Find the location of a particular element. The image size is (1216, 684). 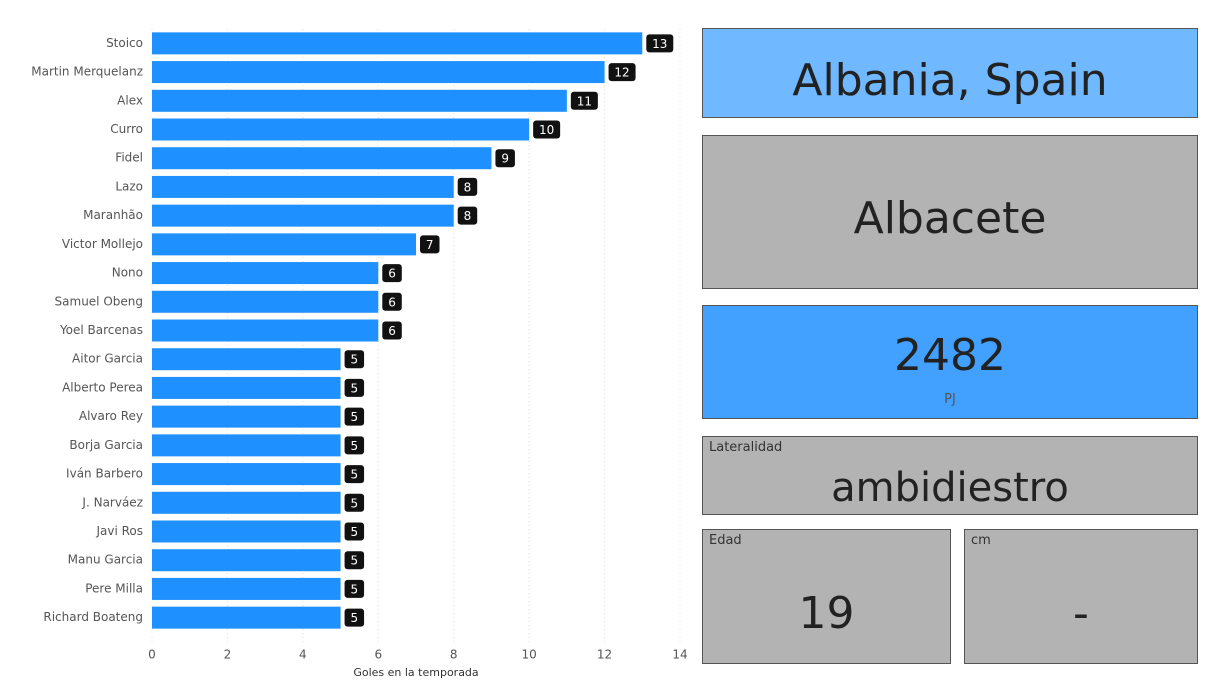

y-tick-label: Maranhão is located at coordinates (113, 215).